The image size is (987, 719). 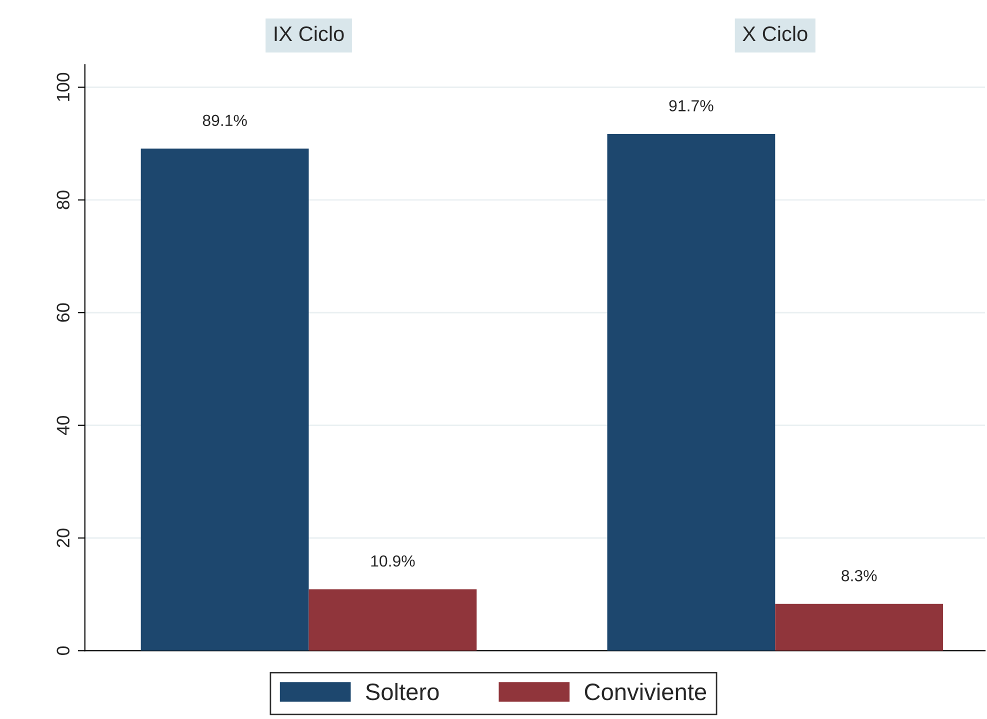 What do you see at coordinates (309, 34) in the screenshot?
I see `x-tick-label: IX Ciclo` at bounding box center [309, 34].